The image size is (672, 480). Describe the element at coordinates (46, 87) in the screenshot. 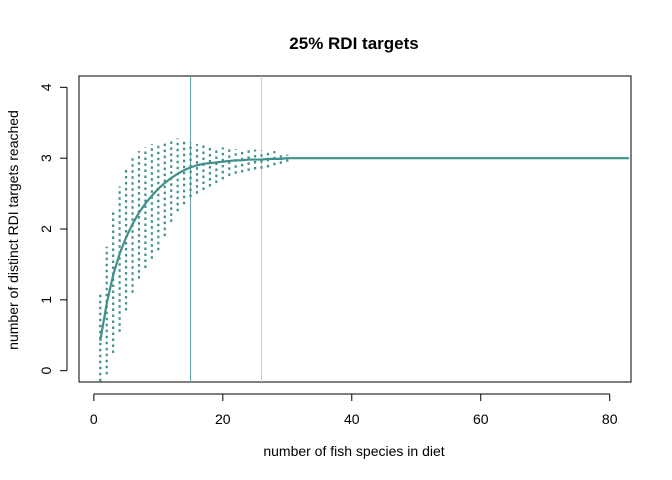

I see `y-tick-label: 4` at that location.